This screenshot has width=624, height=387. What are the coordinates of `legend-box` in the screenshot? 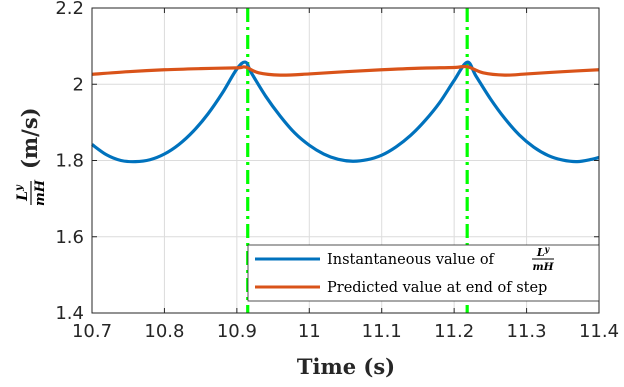 It's located at (423, 273).